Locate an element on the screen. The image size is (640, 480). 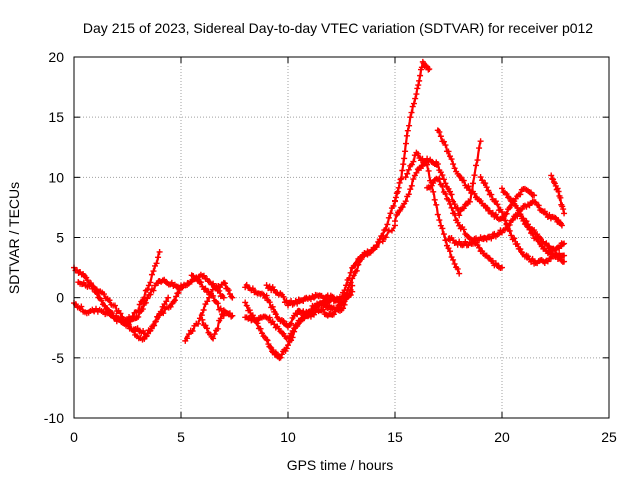
series-track-12-markers is located at coordinates (412, 131).